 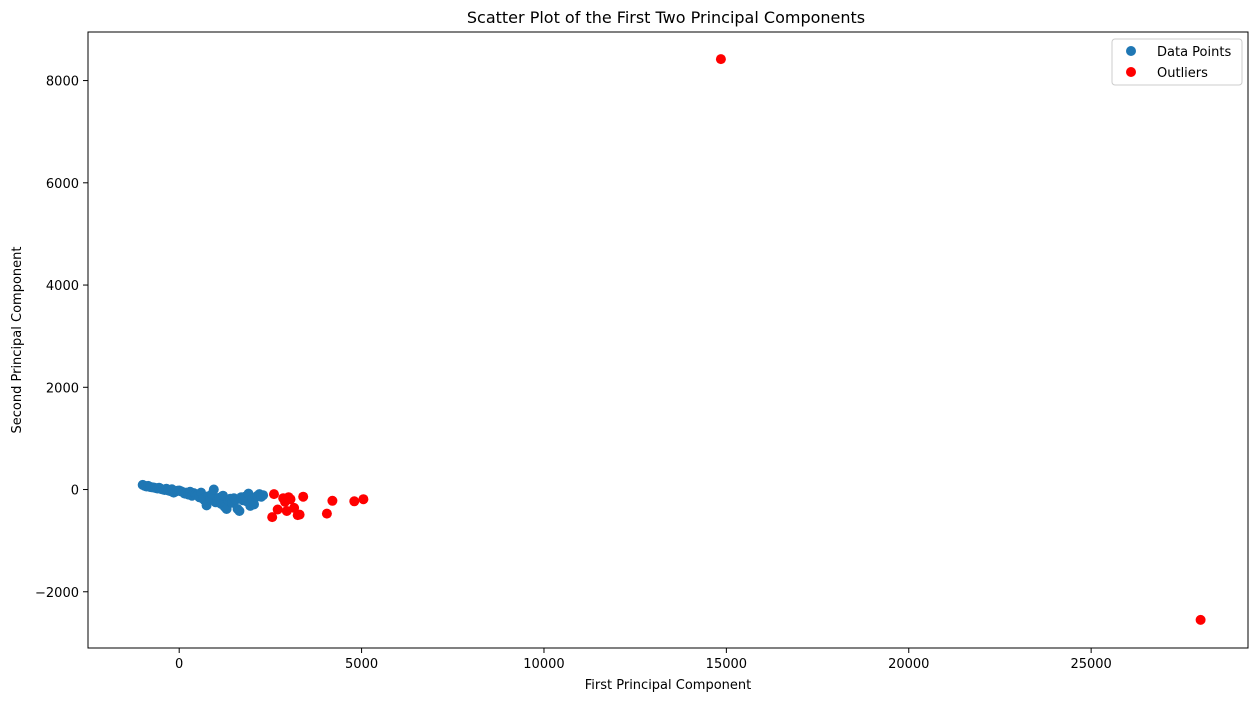 I want to click on legend: Data Points Outliers, so click(x=1177, y=62).